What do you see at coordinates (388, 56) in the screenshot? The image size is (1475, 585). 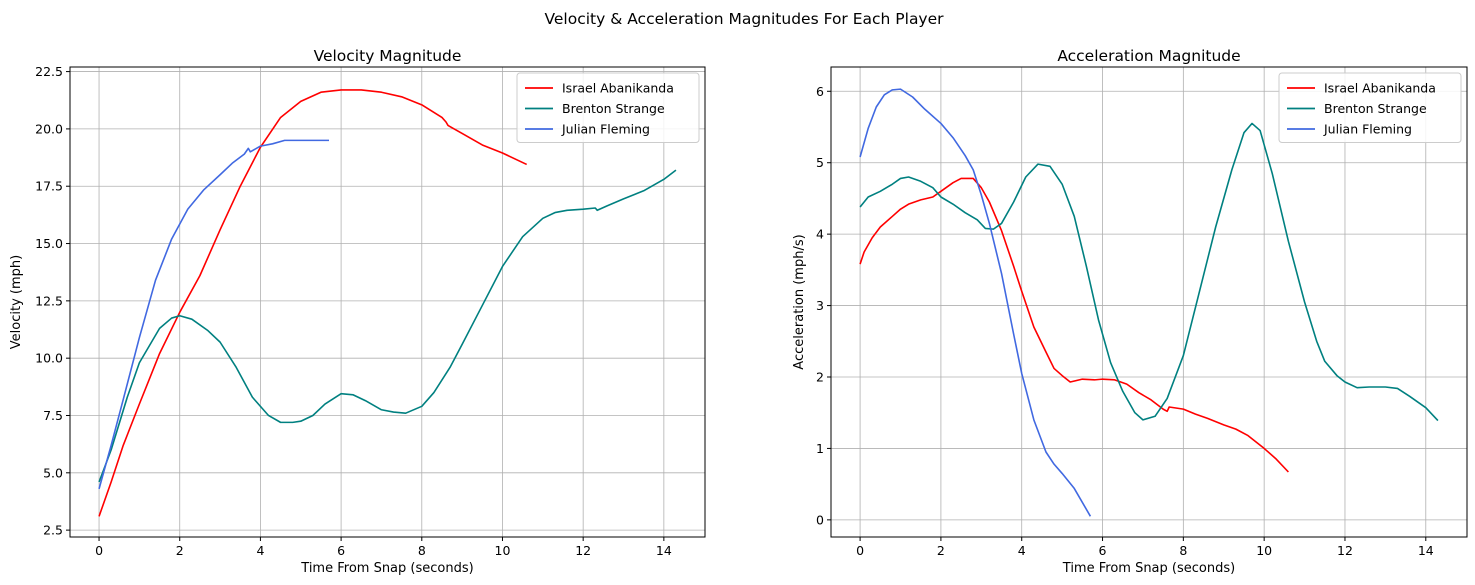 I see `panel-title: Velocity Magnitude` at bounding box center [388, 56].